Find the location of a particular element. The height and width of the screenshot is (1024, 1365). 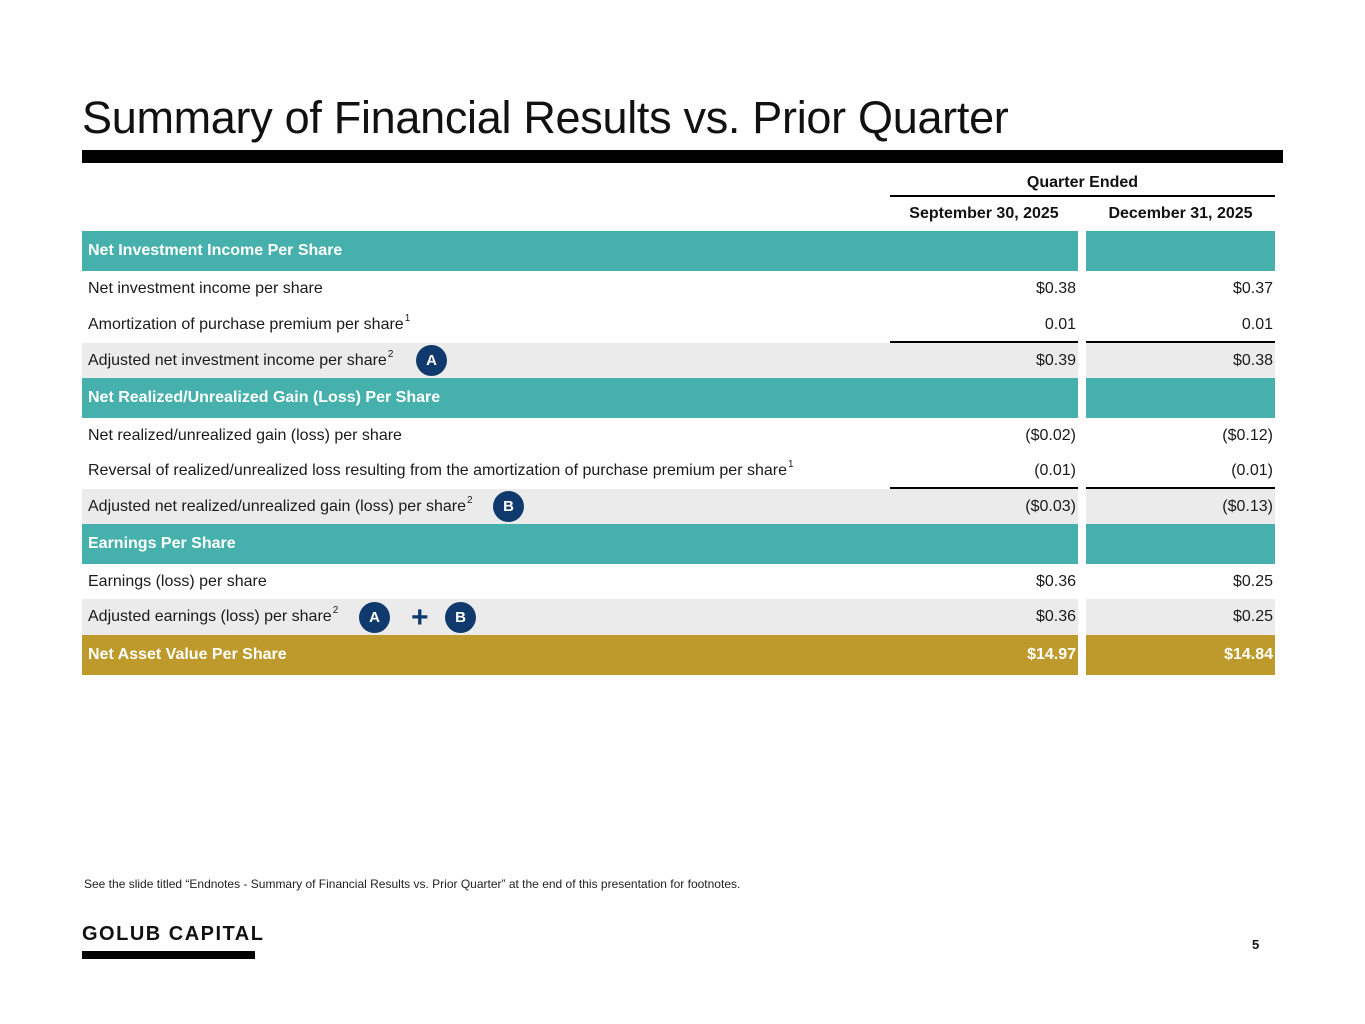

column-header-sep-2025: September 30, 2025 is located at coordinates (984, 213).